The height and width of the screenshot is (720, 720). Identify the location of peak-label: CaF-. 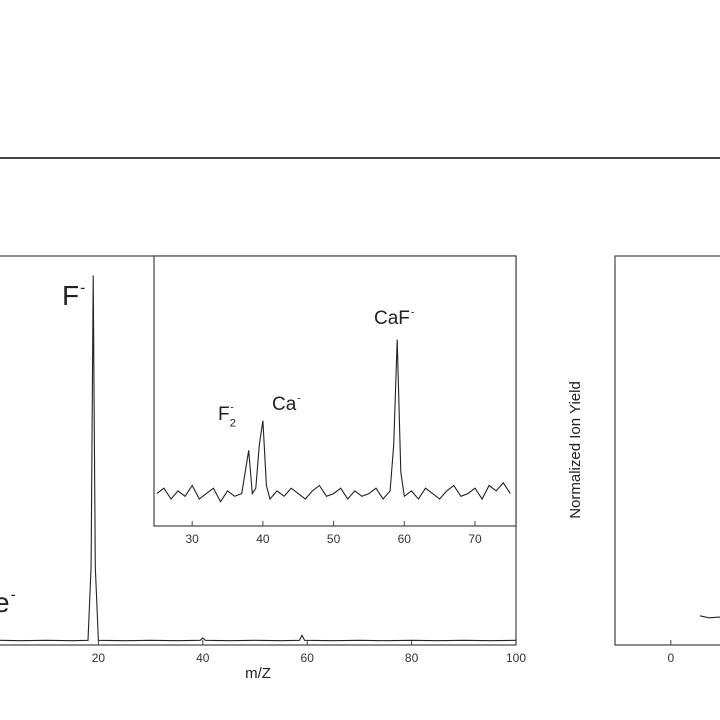
(394, 318).